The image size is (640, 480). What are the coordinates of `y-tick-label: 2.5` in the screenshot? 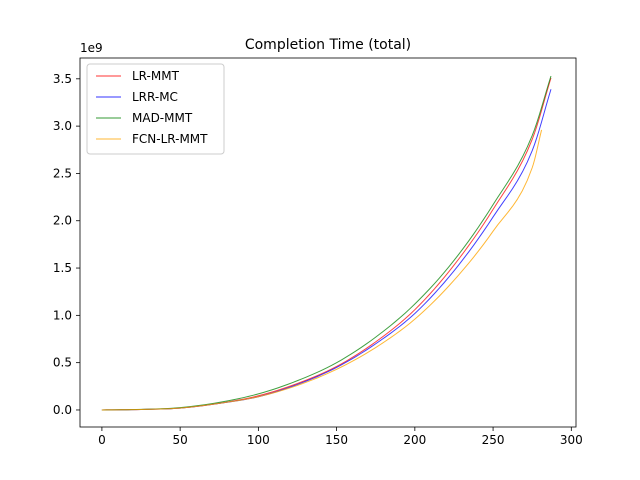 It's located at (62, 173).